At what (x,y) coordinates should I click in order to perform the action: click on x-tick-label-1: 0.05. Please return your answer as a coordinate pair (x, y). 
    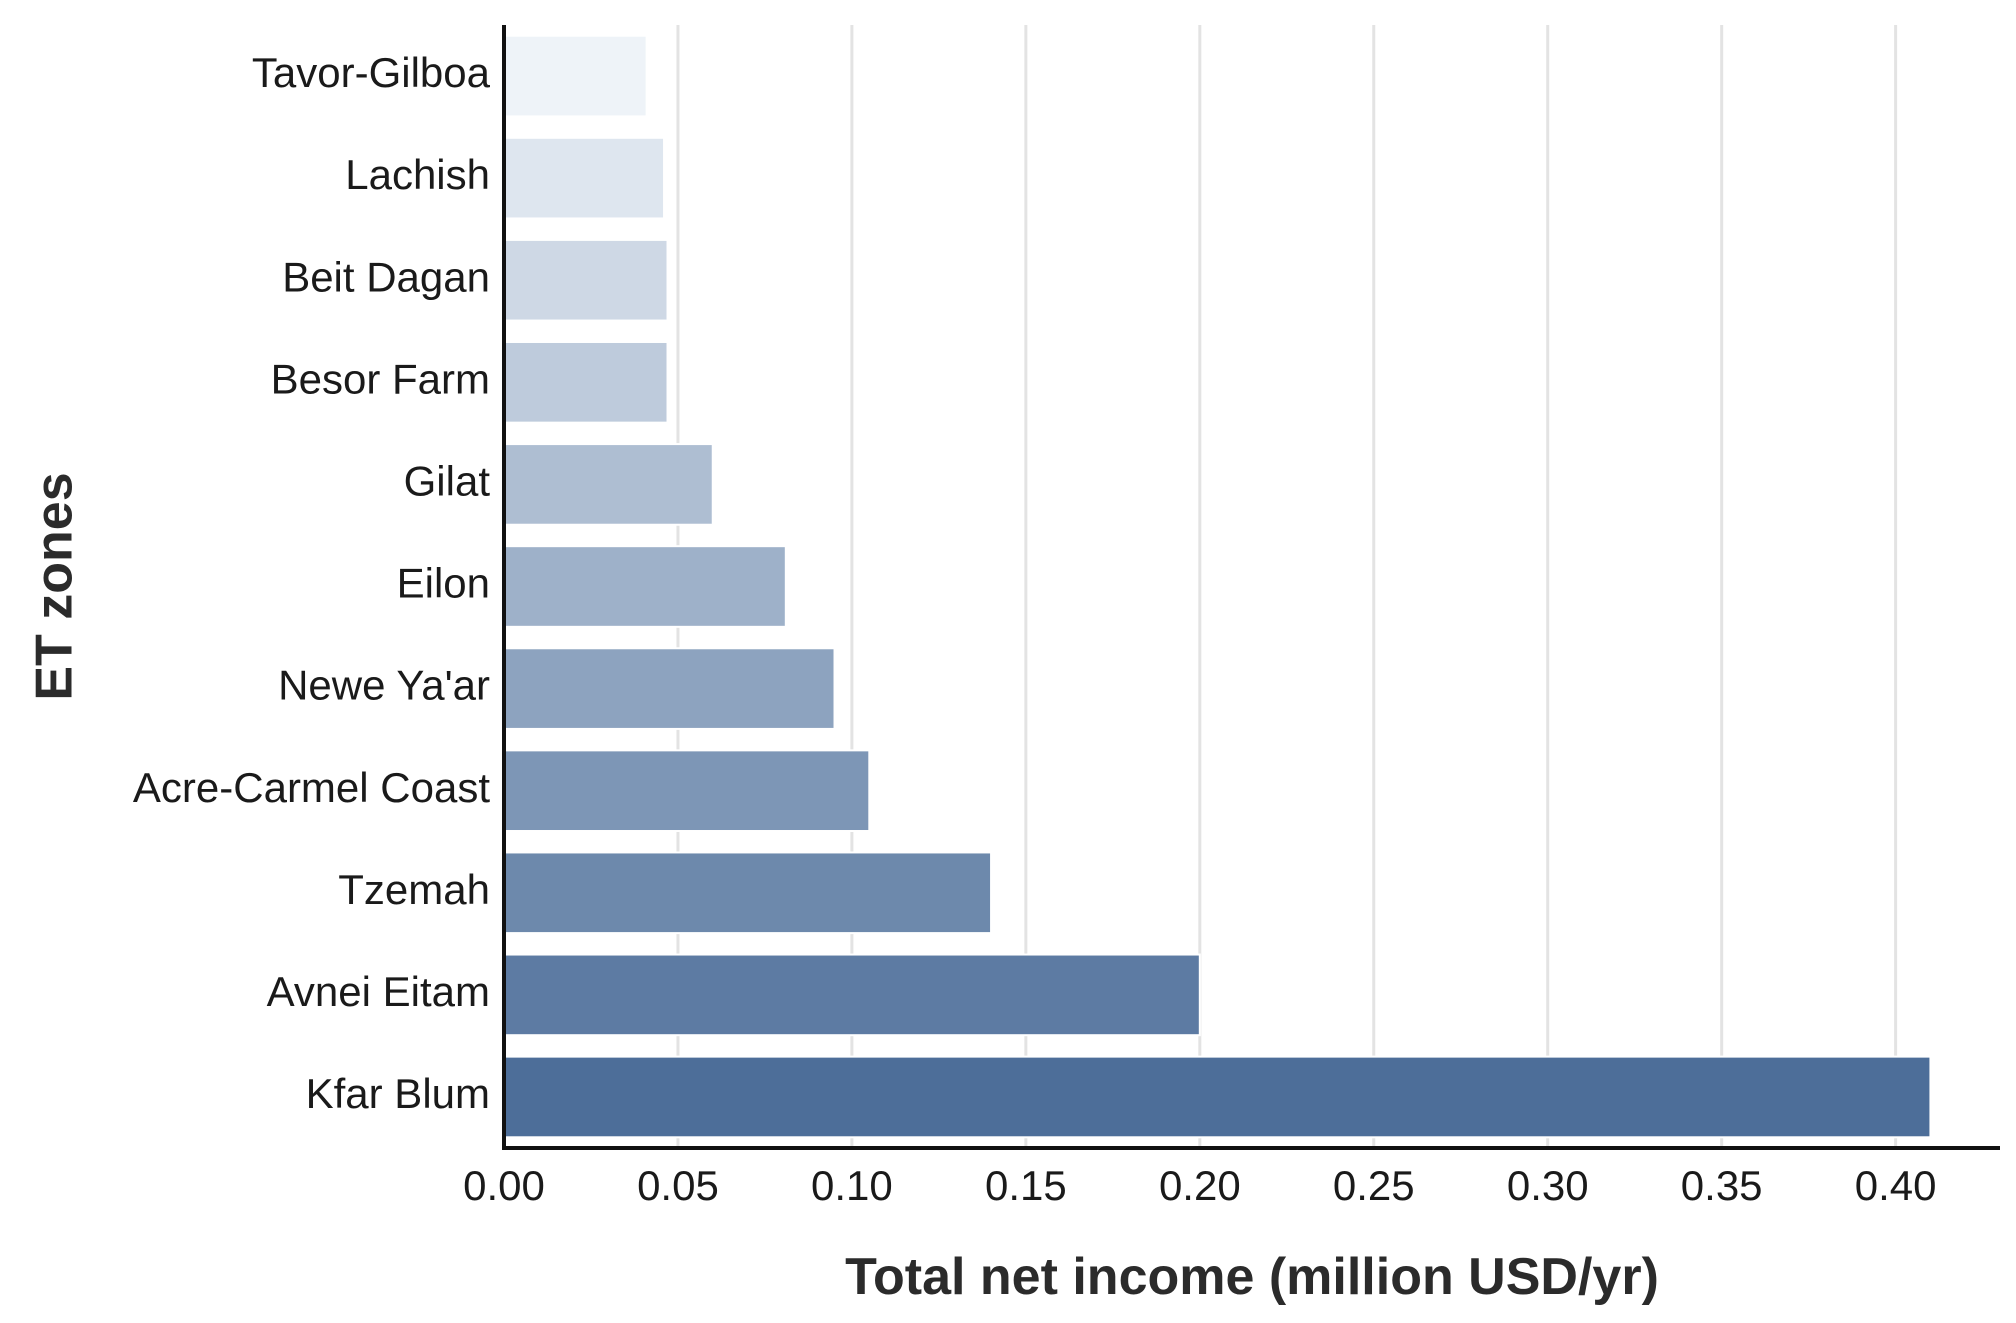
    Looking at the image, I should click on (678, 1185).